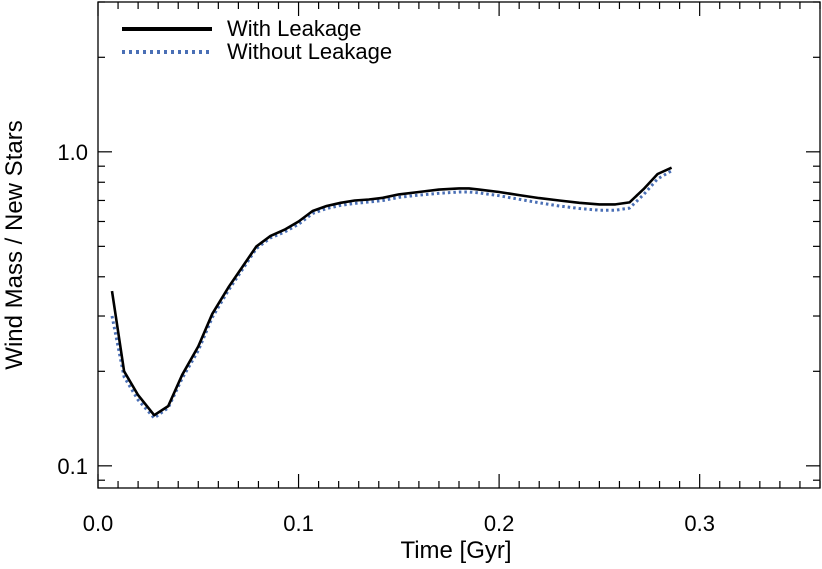 Image resolution: width=822 pixels, height=569 pixels. What do you see at coordinates (294, 28) in the screenshot?
I see `legend-label-with-leakage: With Leakage` at bounding box center [294, 28].